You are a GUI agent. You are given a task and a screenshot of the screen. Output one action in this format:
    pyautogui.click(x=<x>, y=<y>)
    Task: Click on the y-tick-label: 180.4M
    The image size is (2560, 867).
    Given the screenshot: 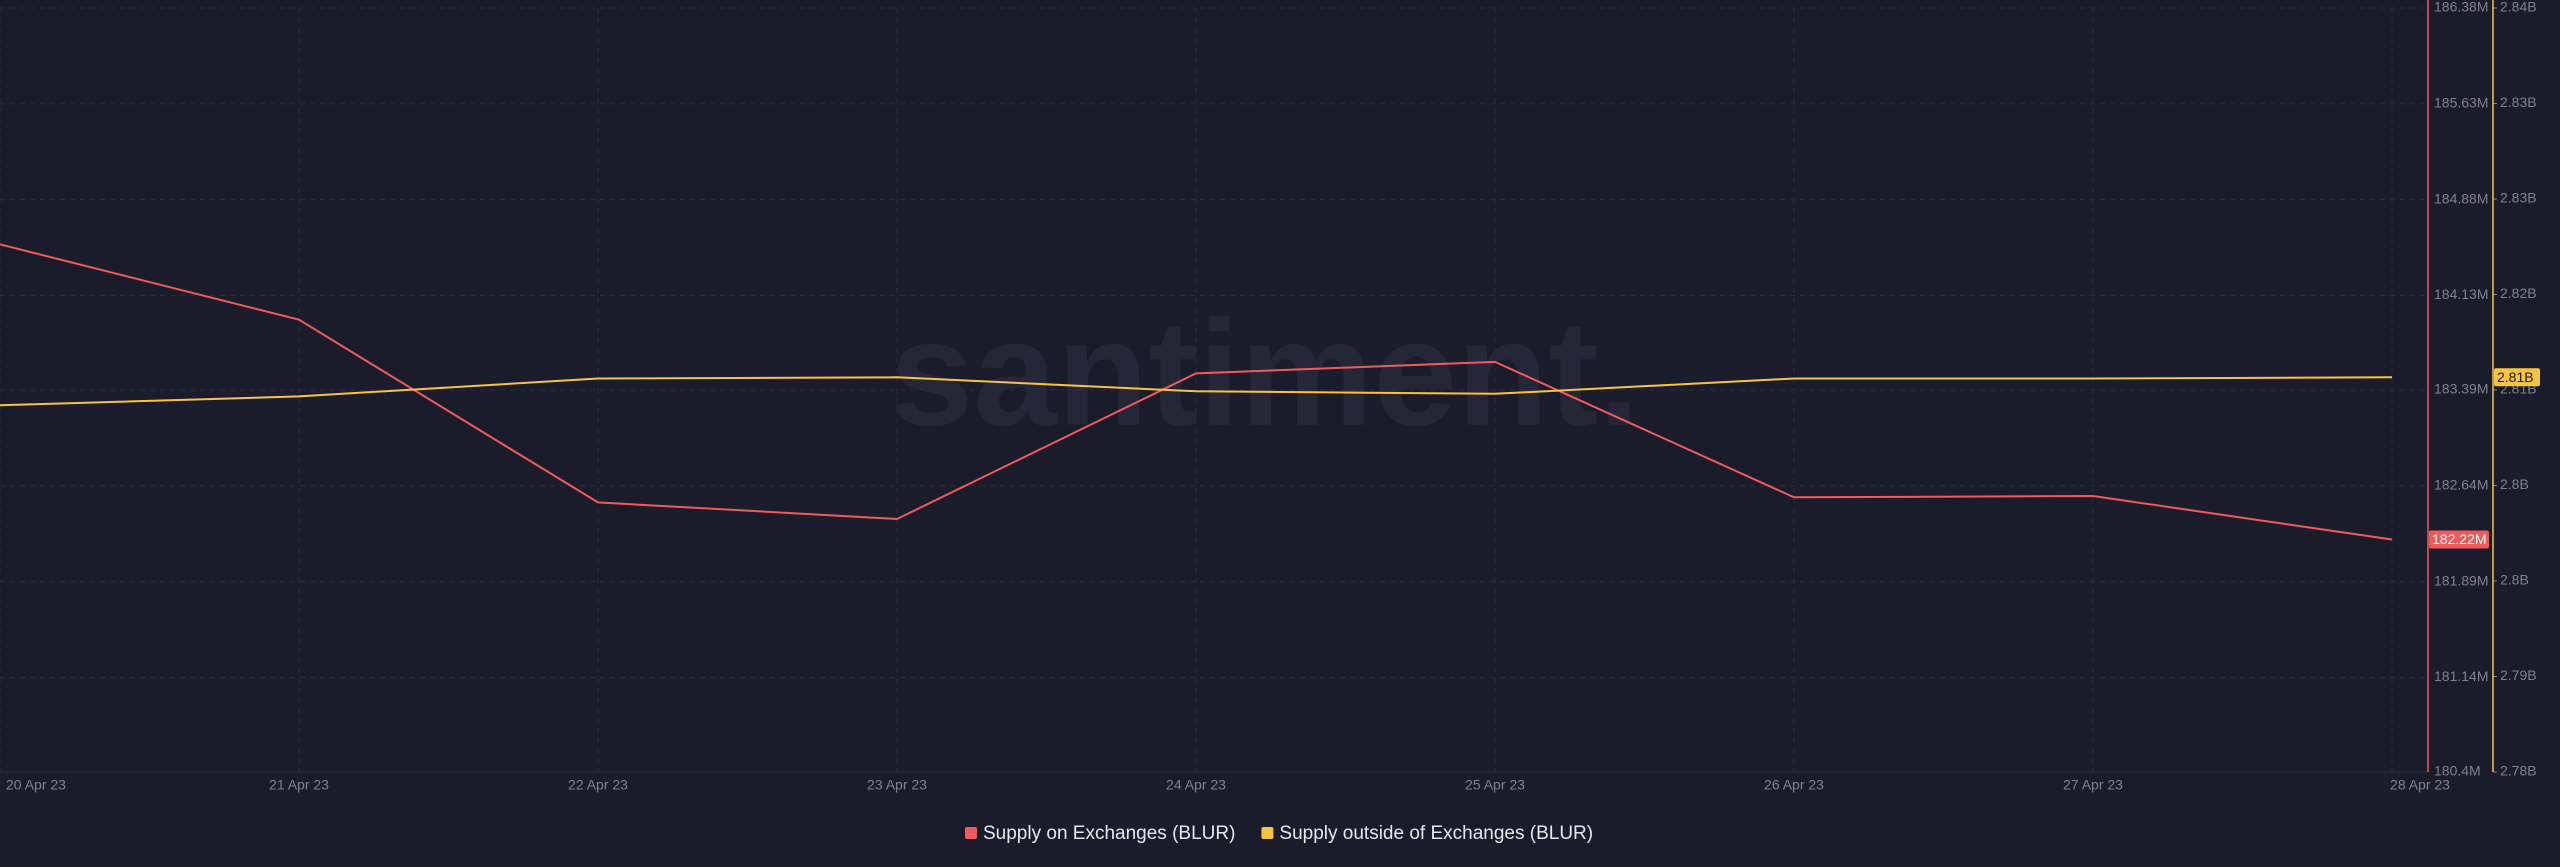 What is the action you would take?
    pyautogui.click(x=2457, y=771)
    